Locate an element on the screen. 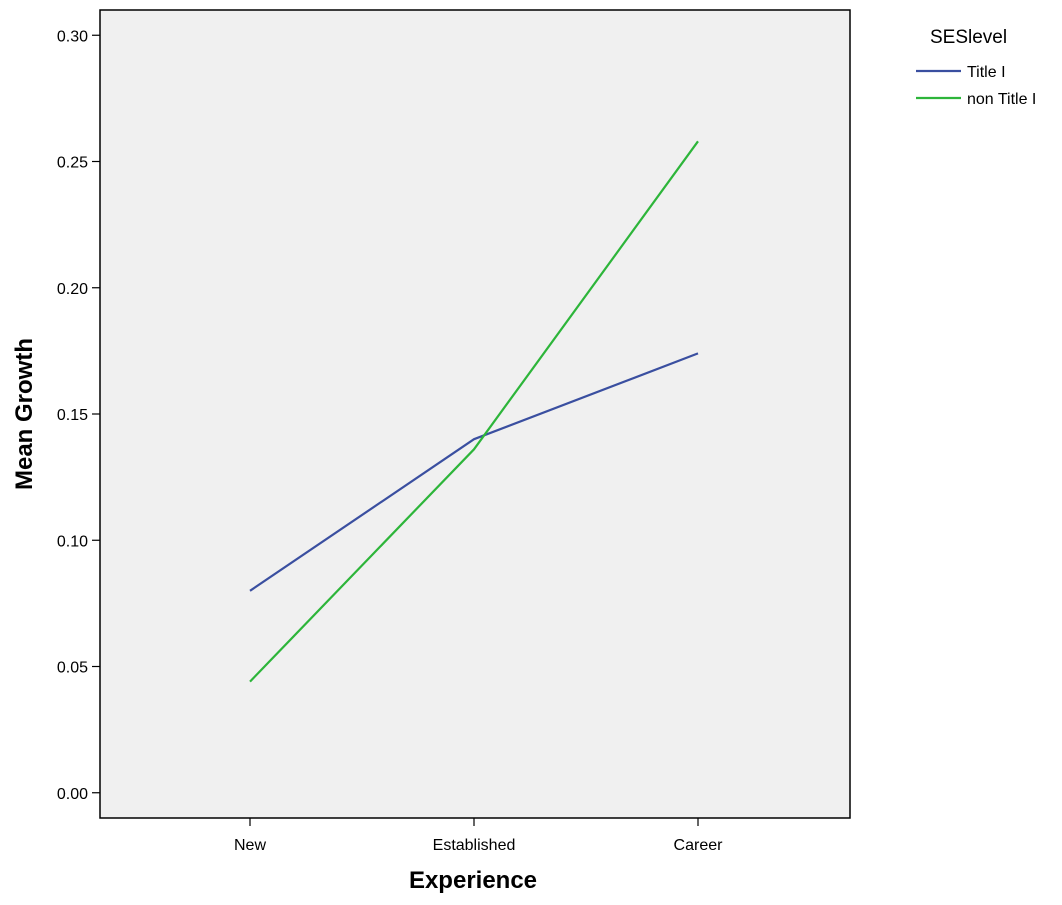  x-axis: New Established Career is located at coordinates (478, 836).